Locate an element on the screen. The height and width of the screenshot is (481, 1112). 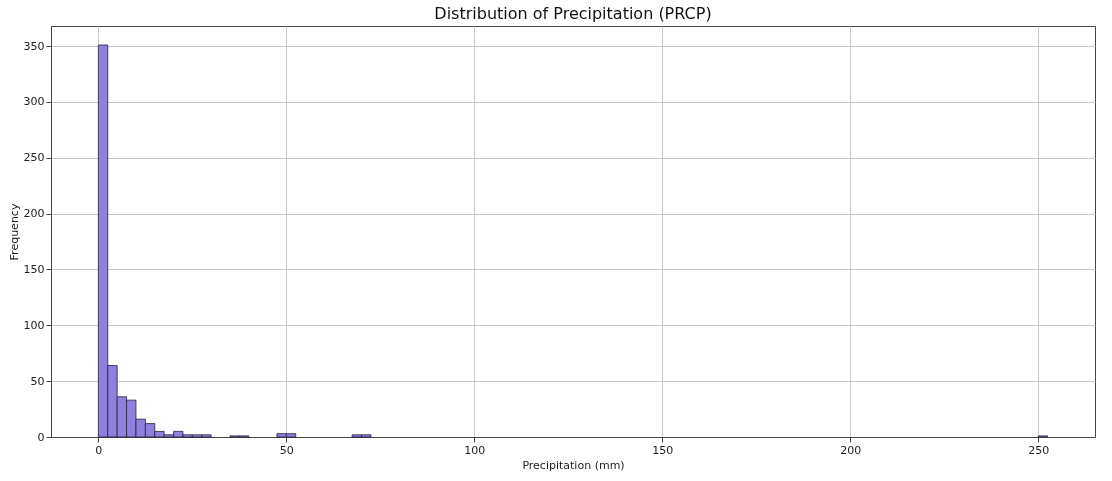
y-tick-label: 300 is located at coordinates (34, 102).